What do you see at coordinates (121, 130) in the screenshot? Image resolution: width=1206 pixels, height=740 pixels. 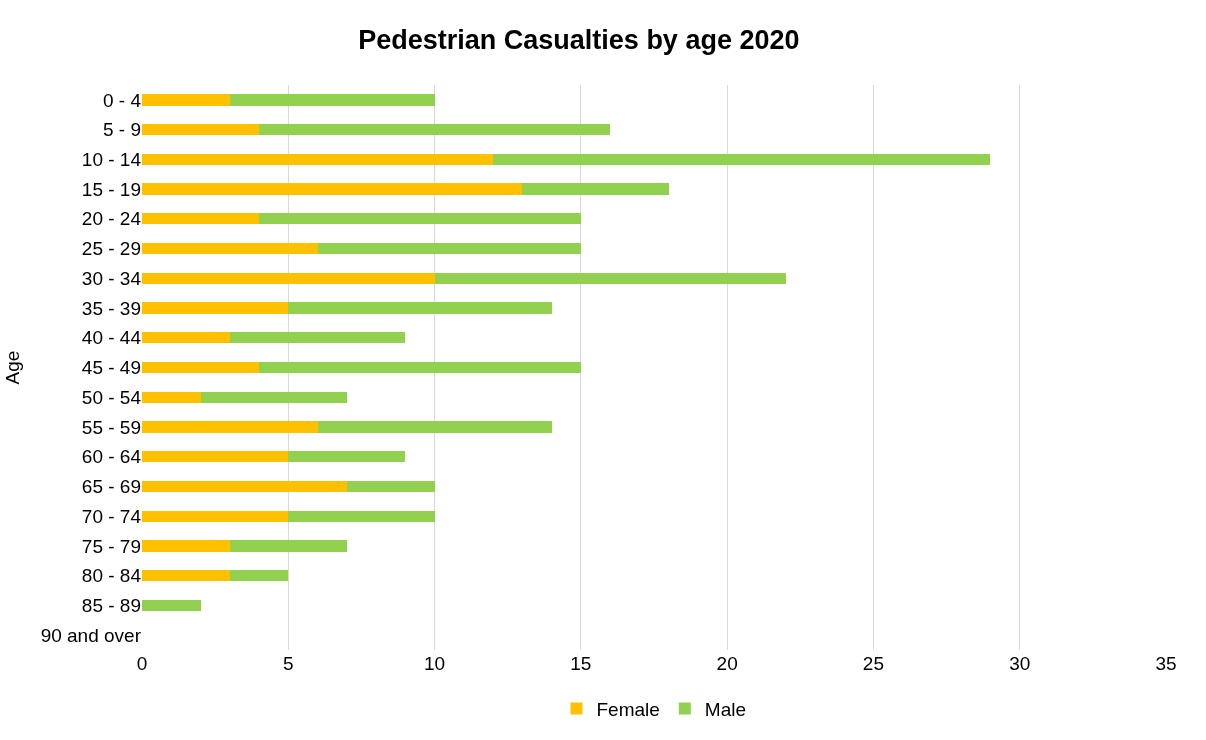 I see `y-tick-label: 5 - 9` at bounding box center [121, 130].